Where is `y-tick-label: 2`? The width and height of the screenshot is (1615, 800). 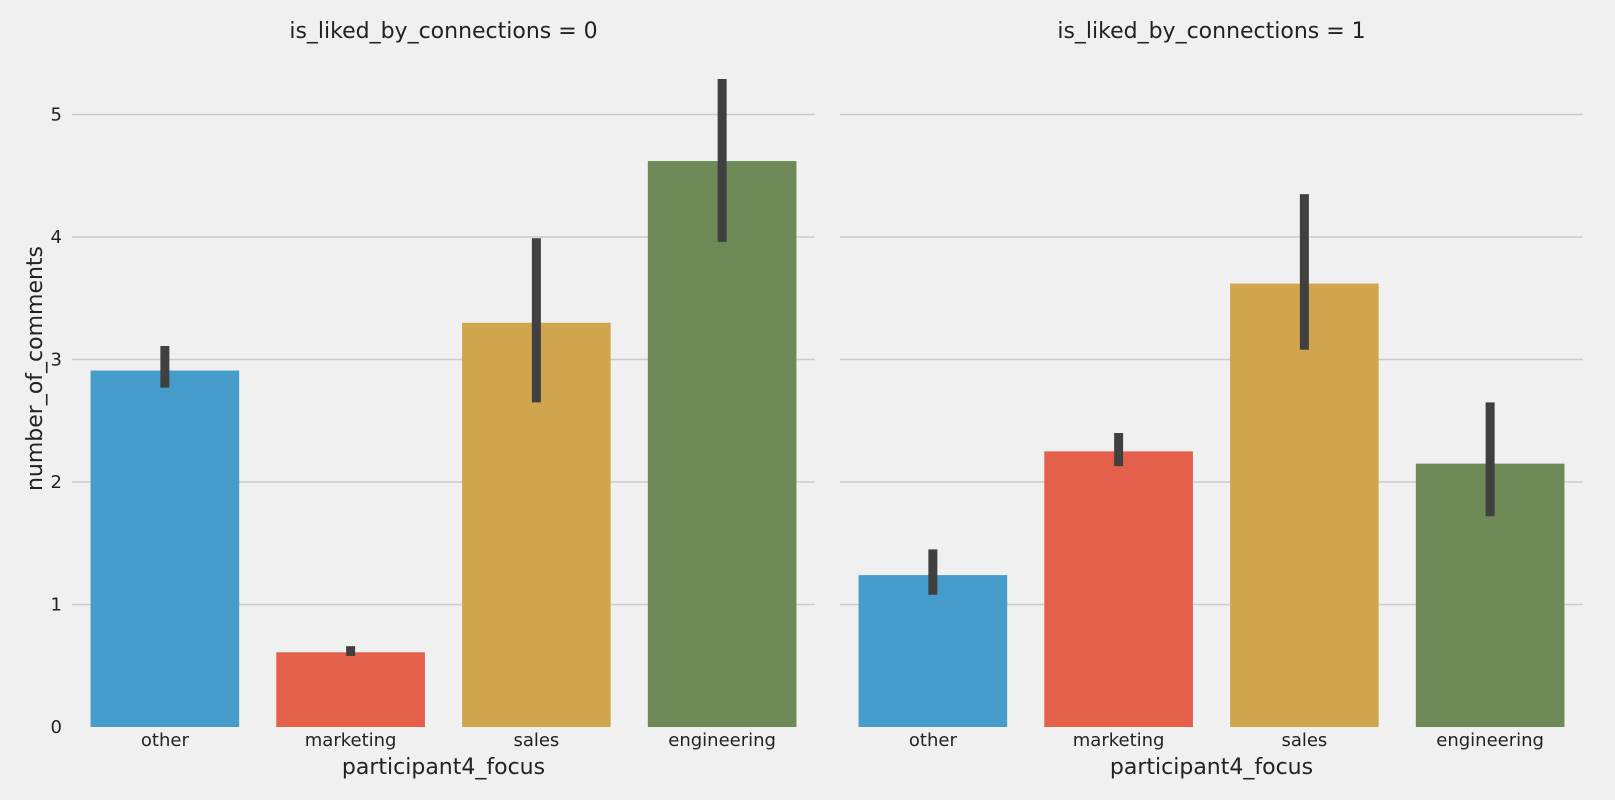 y-tick-label: 2 is located at coordinates (56, 482).